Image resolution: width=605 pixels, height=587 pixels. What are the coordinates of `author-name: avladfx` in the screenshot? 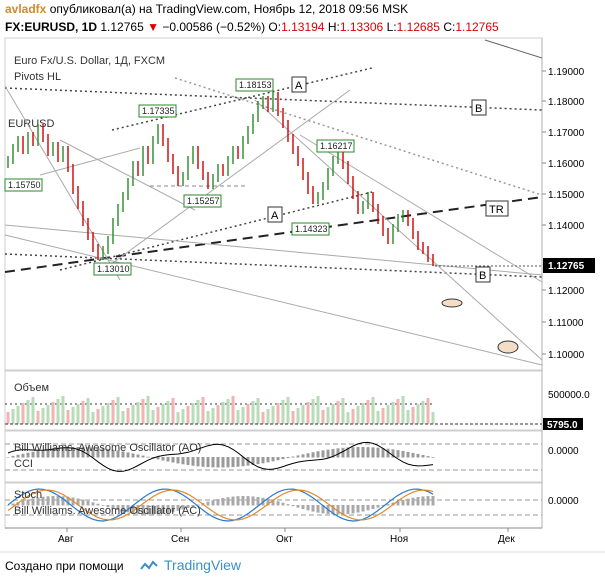 It's located at (26, 9).